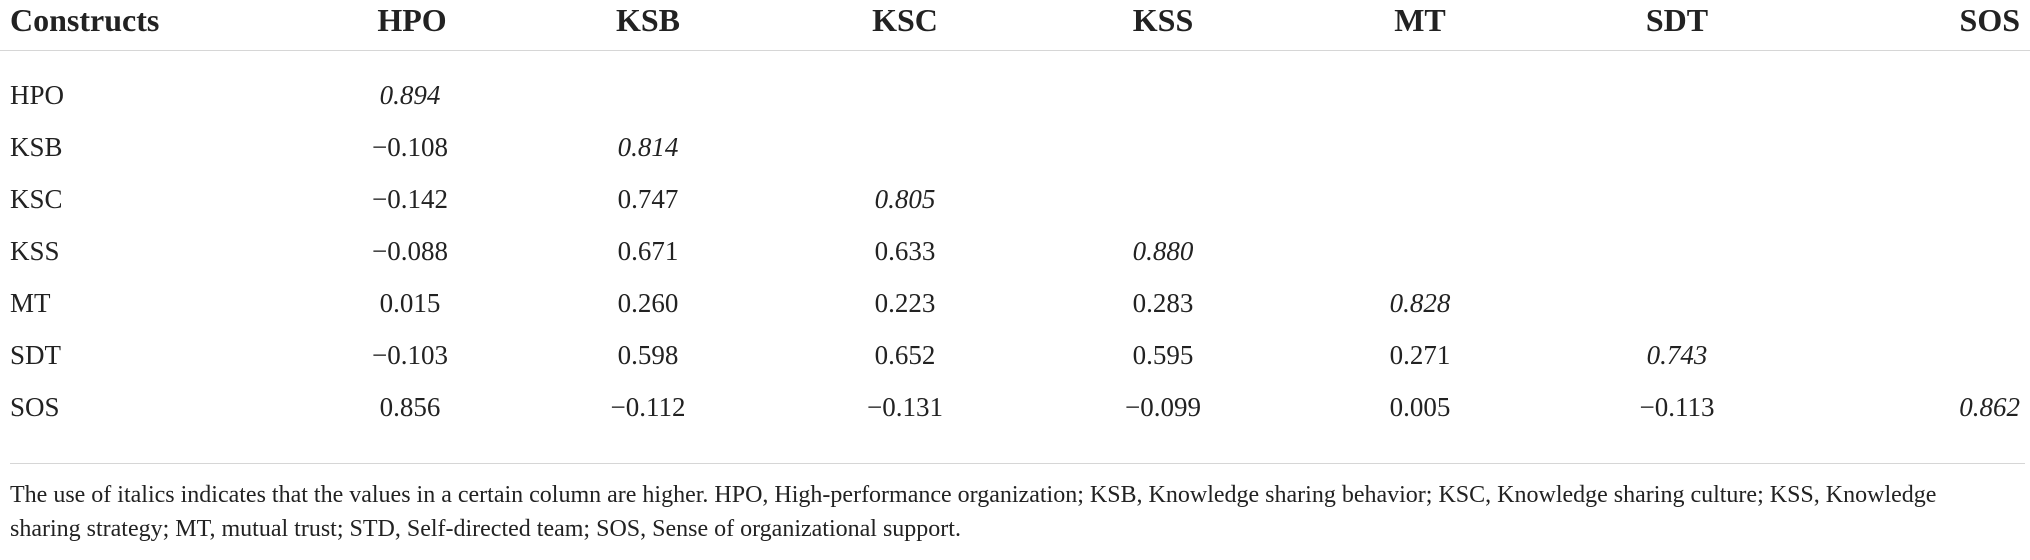 The image size is (2030, 560). Describe the element at coordinates (1677, 354) in the screenshot. I see `table-cell: 0.743` at that location.